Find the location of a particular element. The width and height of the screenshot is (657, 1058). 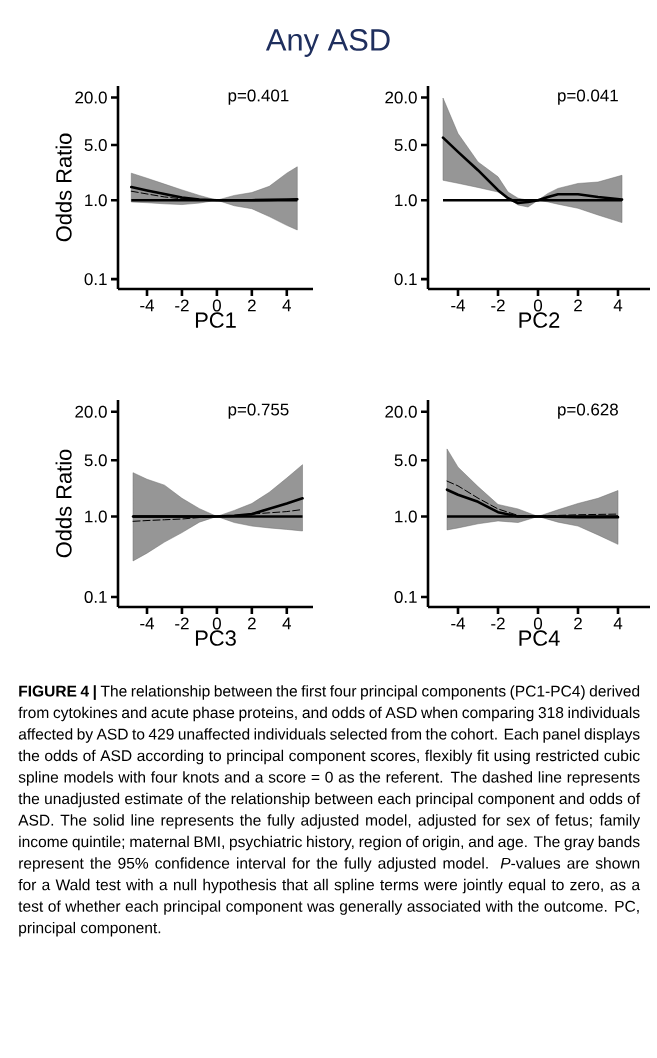

annotation: p=0.628 is located at coordinates (588, 411).